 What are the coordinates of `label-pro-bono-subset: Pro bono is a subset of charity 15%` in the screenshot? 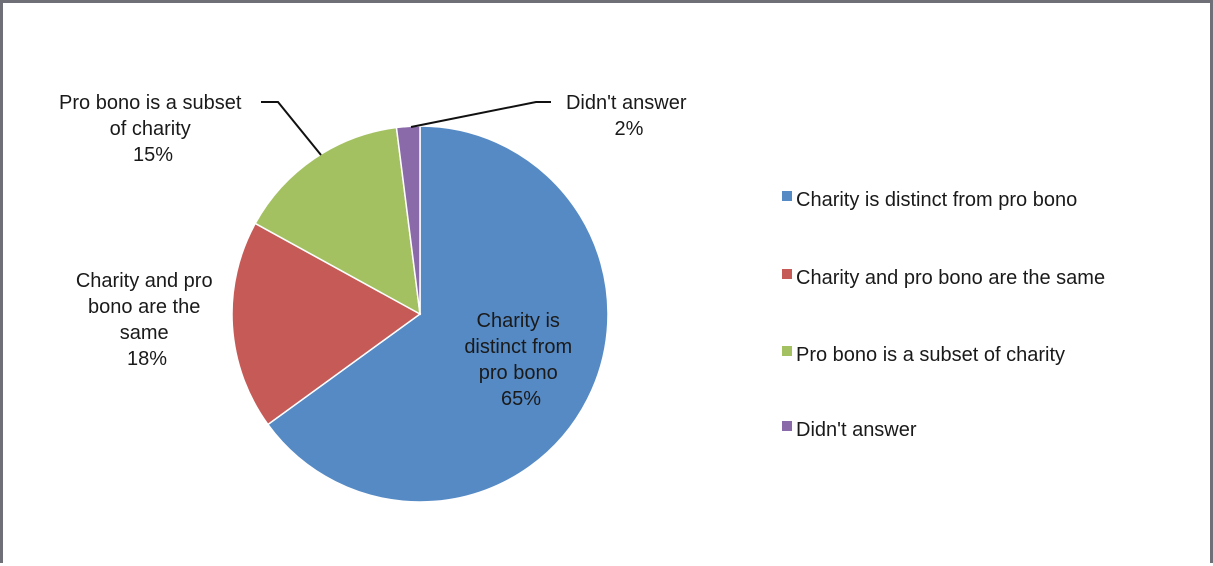 It's located at (153, 129).